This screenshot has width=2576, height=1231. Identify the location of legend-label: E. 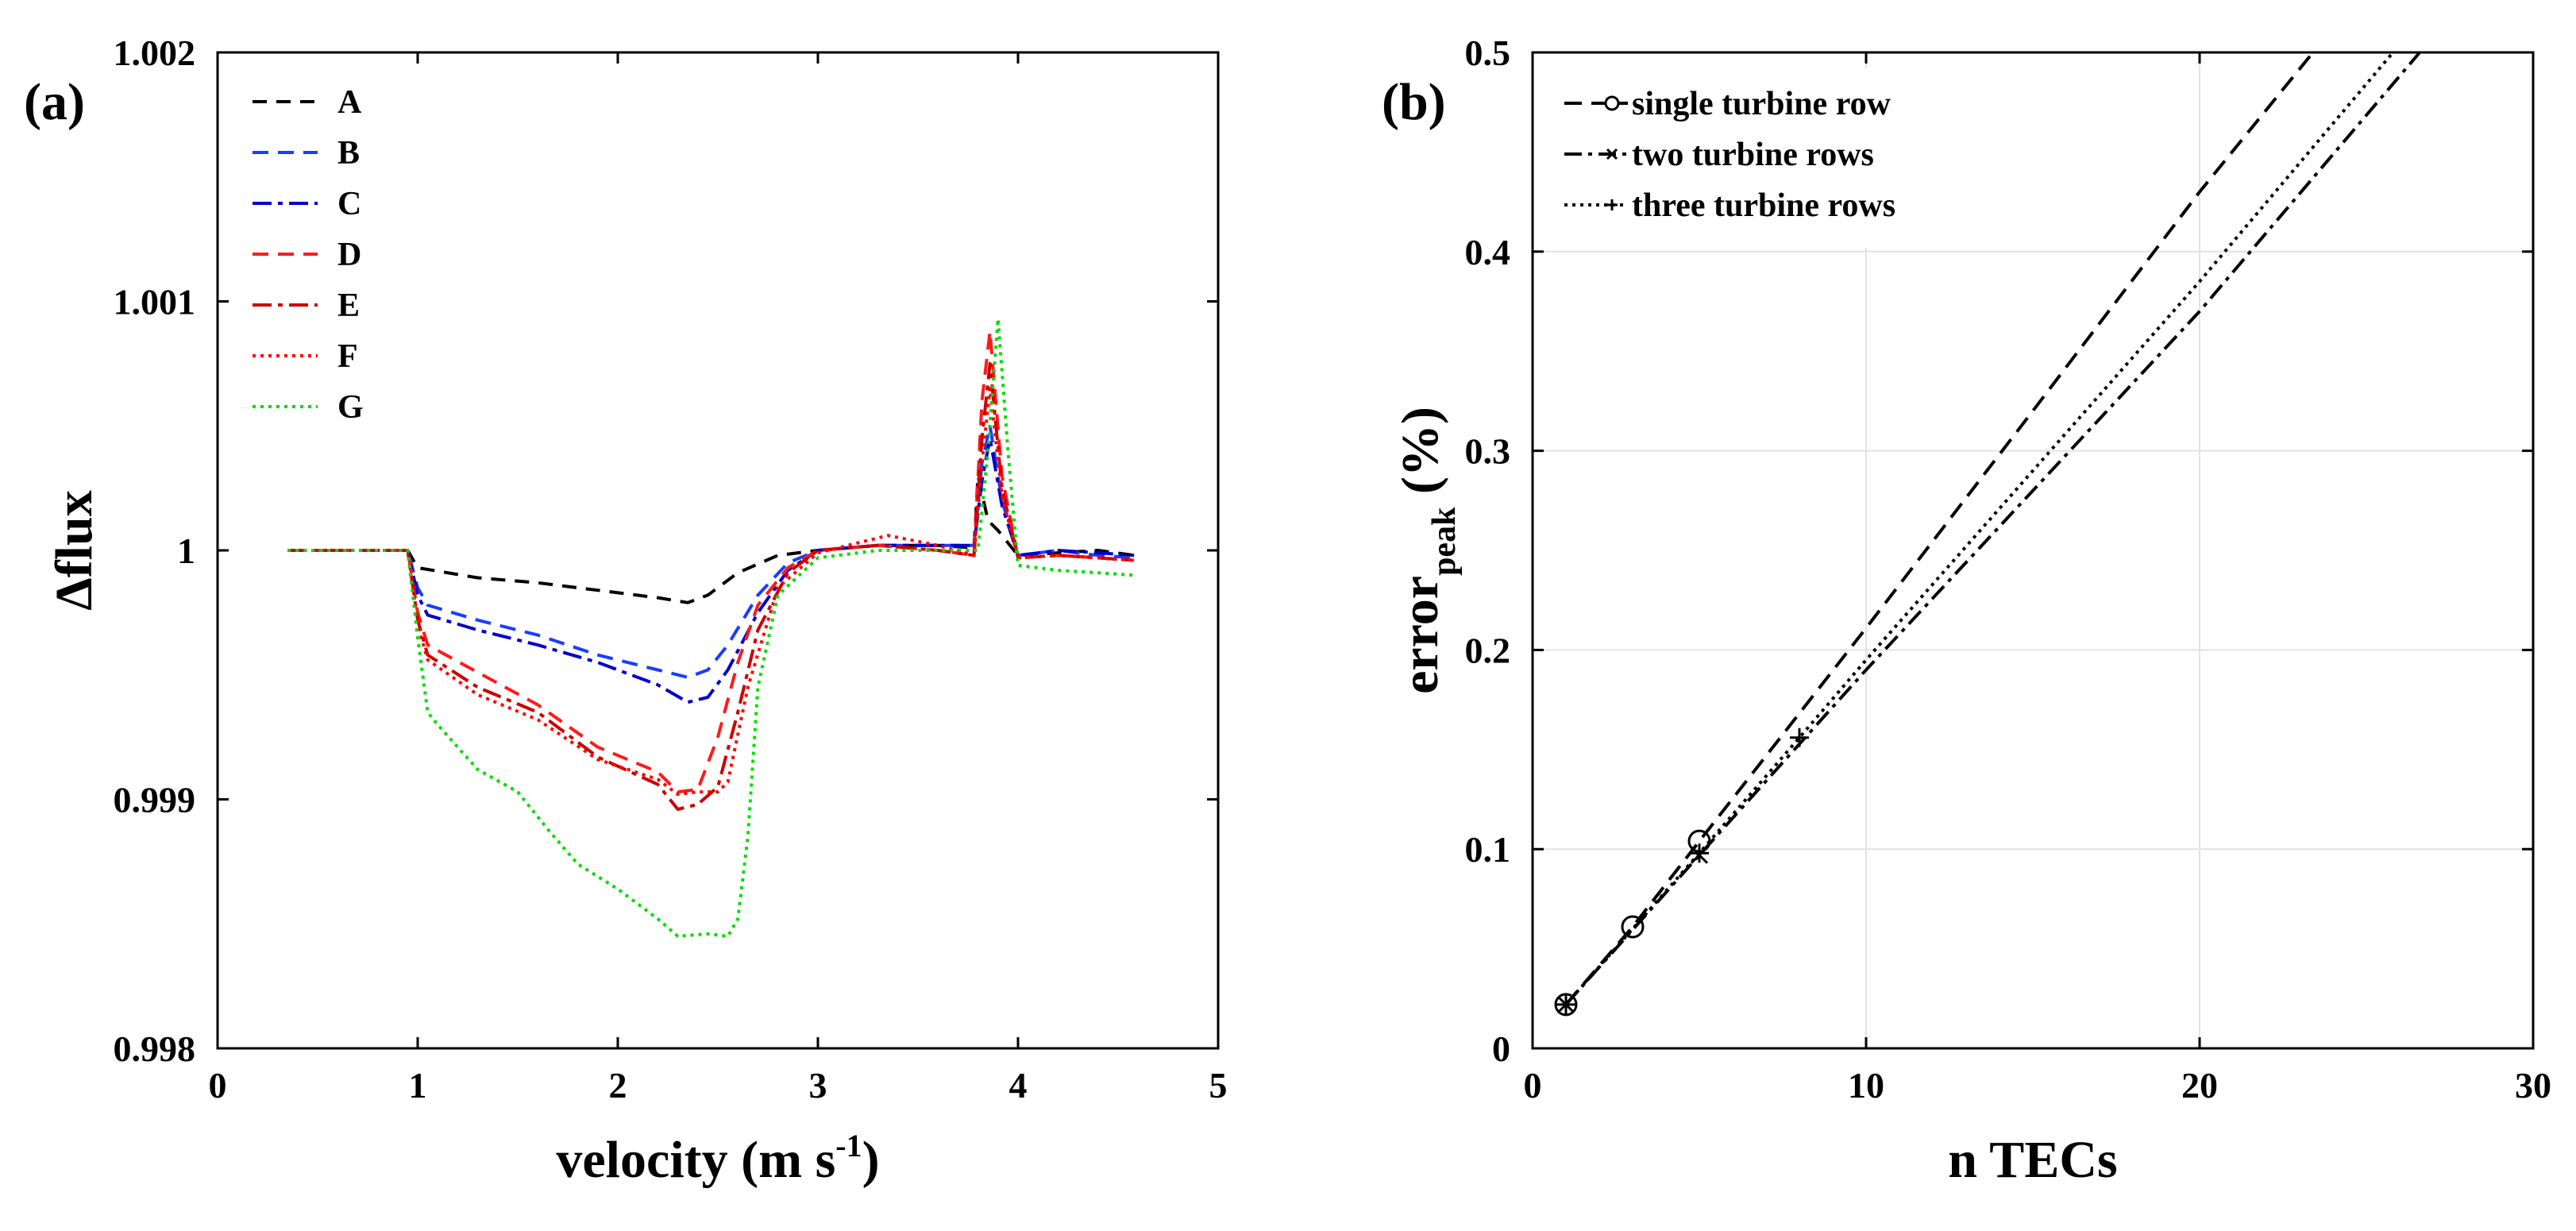
(348, 305).